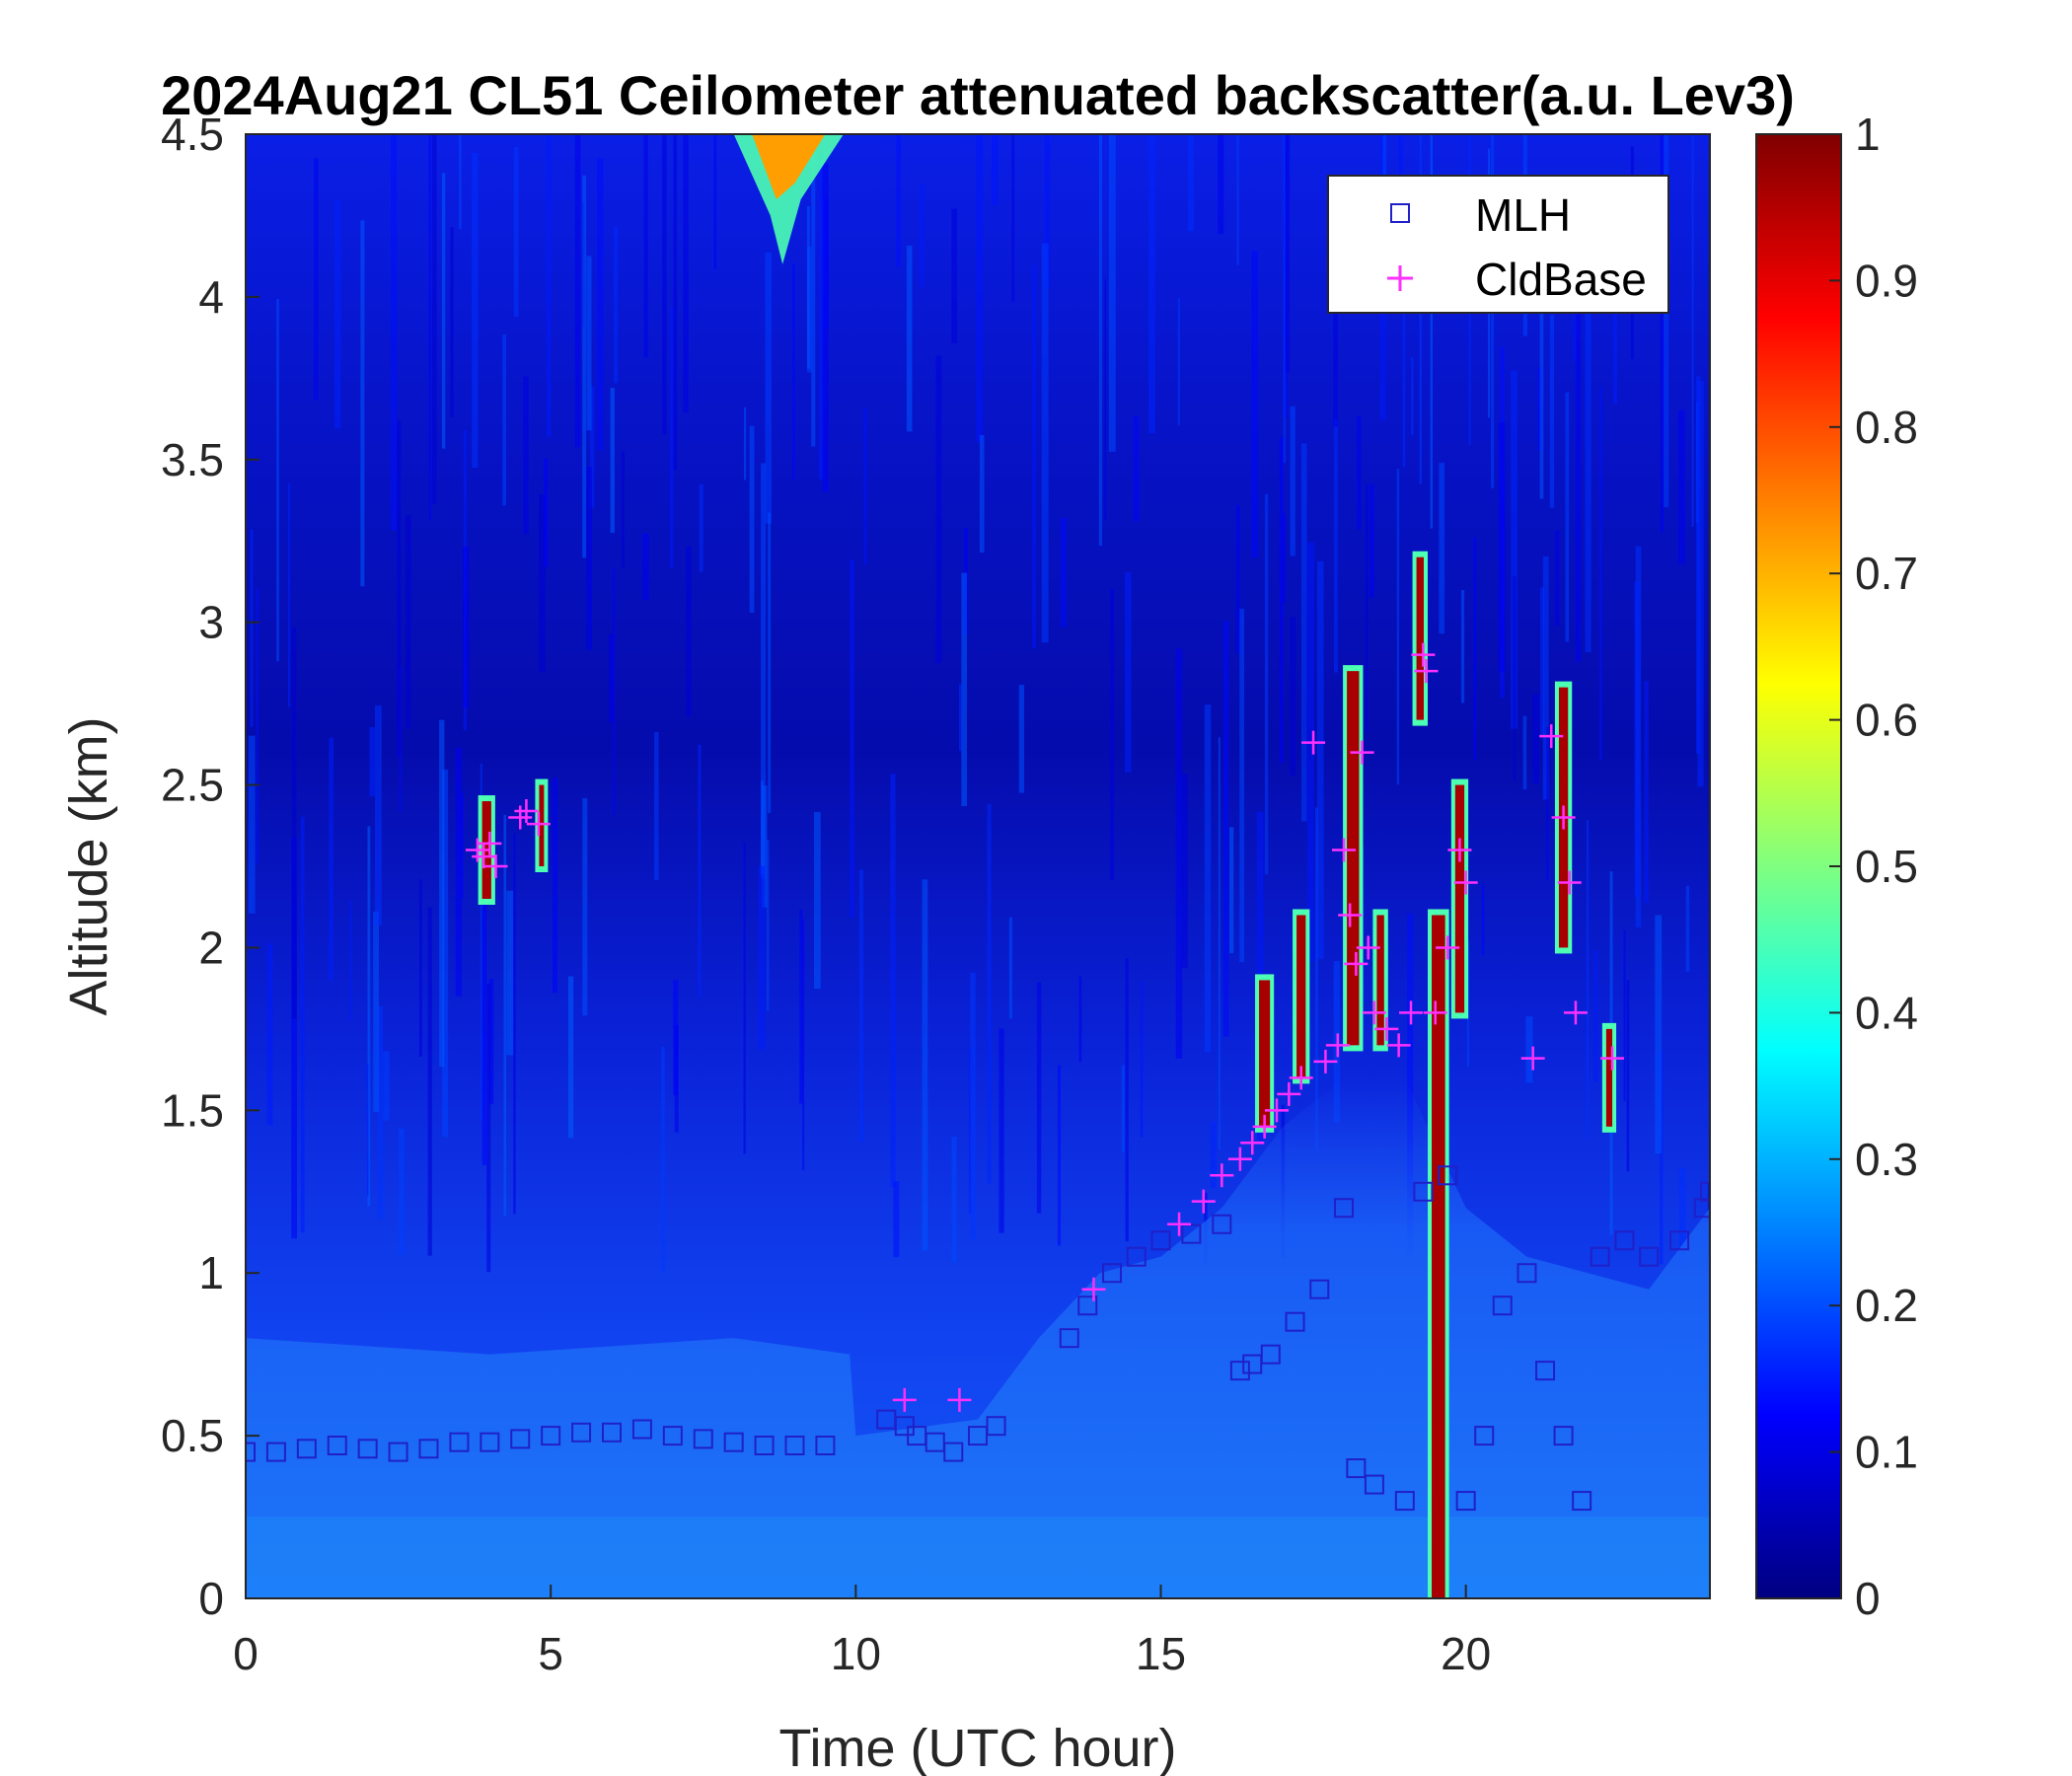 This screenshot has height=1776, width=2072. What do you see at coordinates (246, 1654) in the screenshot?
I see `x-tick-label: 0` at bounding box center [246, 1654].